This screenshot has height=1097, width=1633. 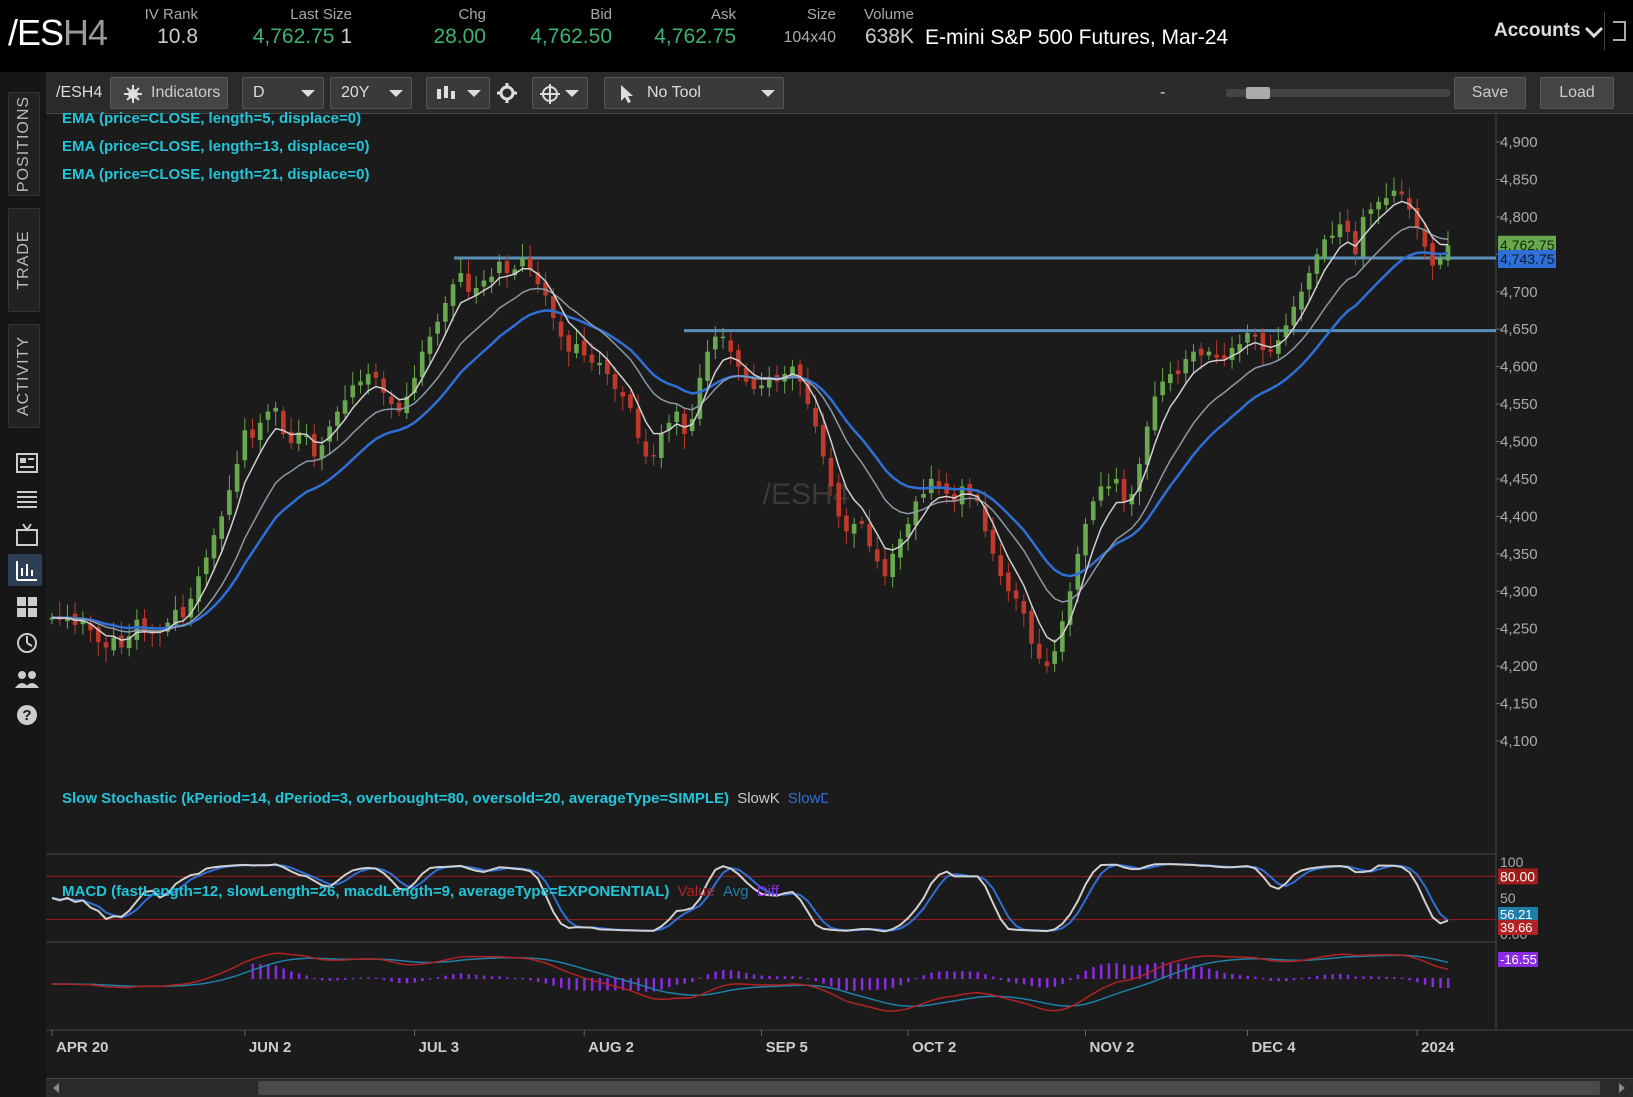 What do you see at coordinates (56, 1088) in the screenshot?
I see `scroll-left-icon` at bounding box center [56, 1088].